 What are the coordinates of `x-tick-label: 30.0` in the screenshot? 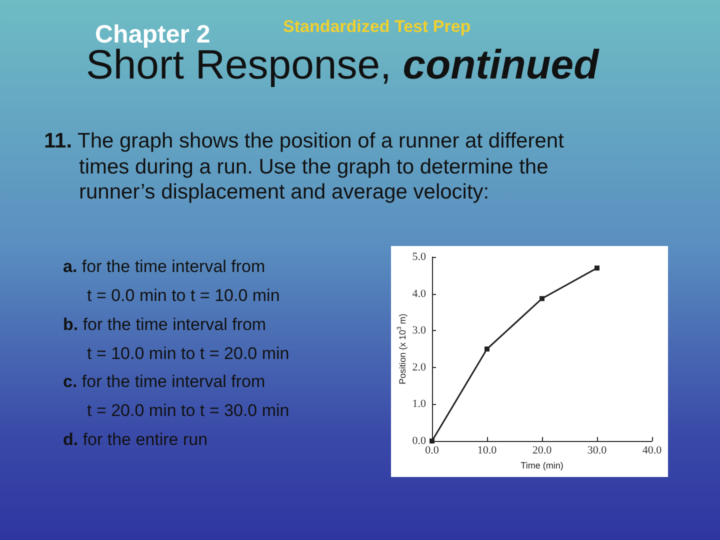 It's located at (597, 450).